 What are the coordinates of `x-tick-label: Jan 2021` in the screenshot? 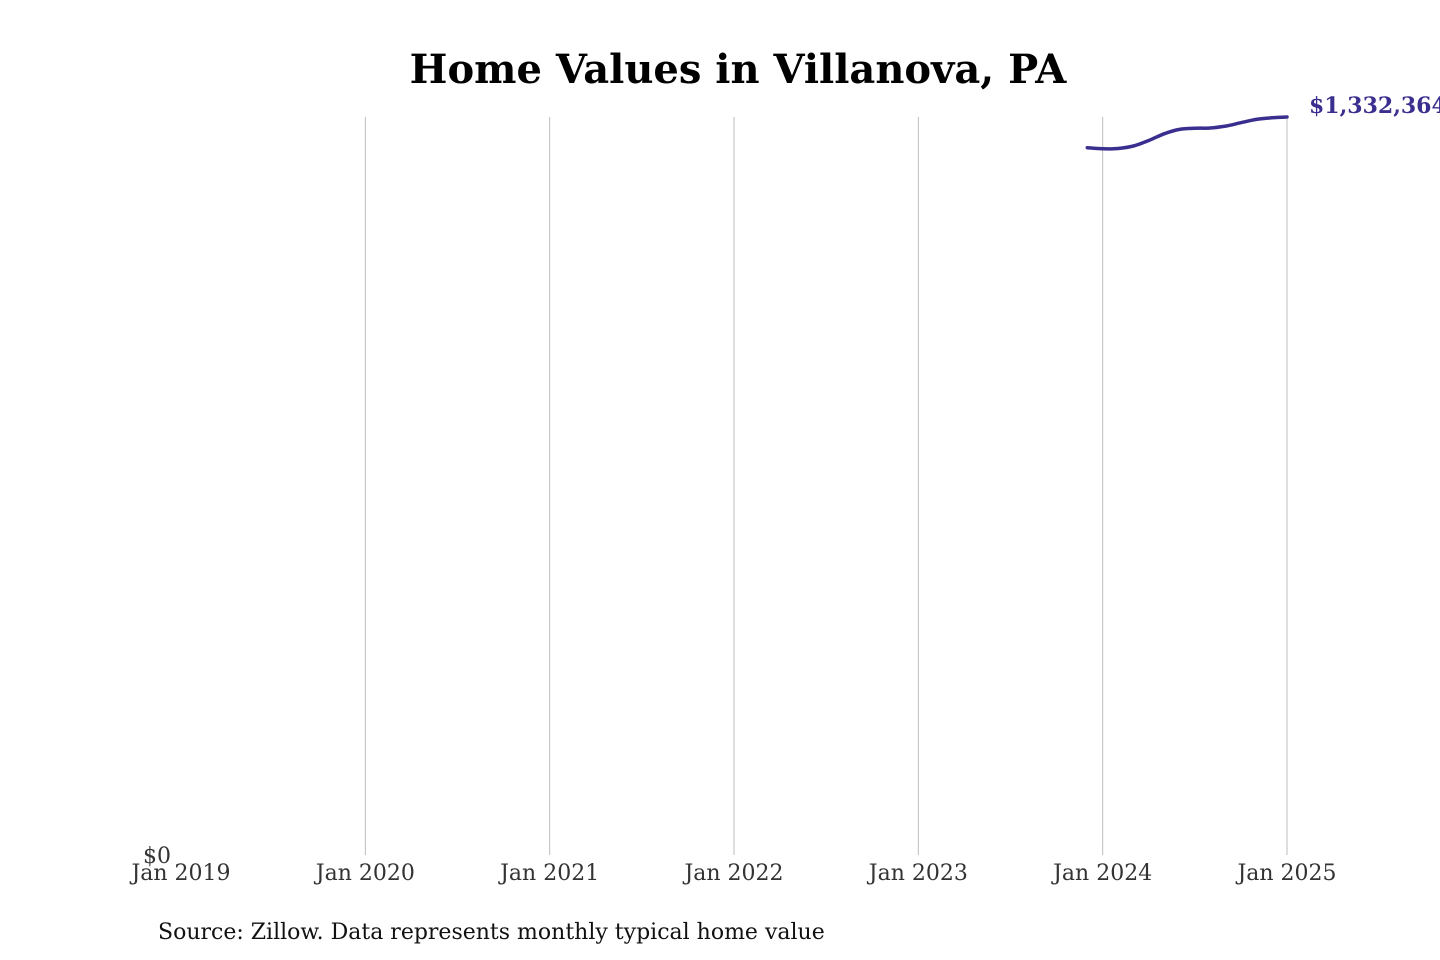 It's located at (548, 873).